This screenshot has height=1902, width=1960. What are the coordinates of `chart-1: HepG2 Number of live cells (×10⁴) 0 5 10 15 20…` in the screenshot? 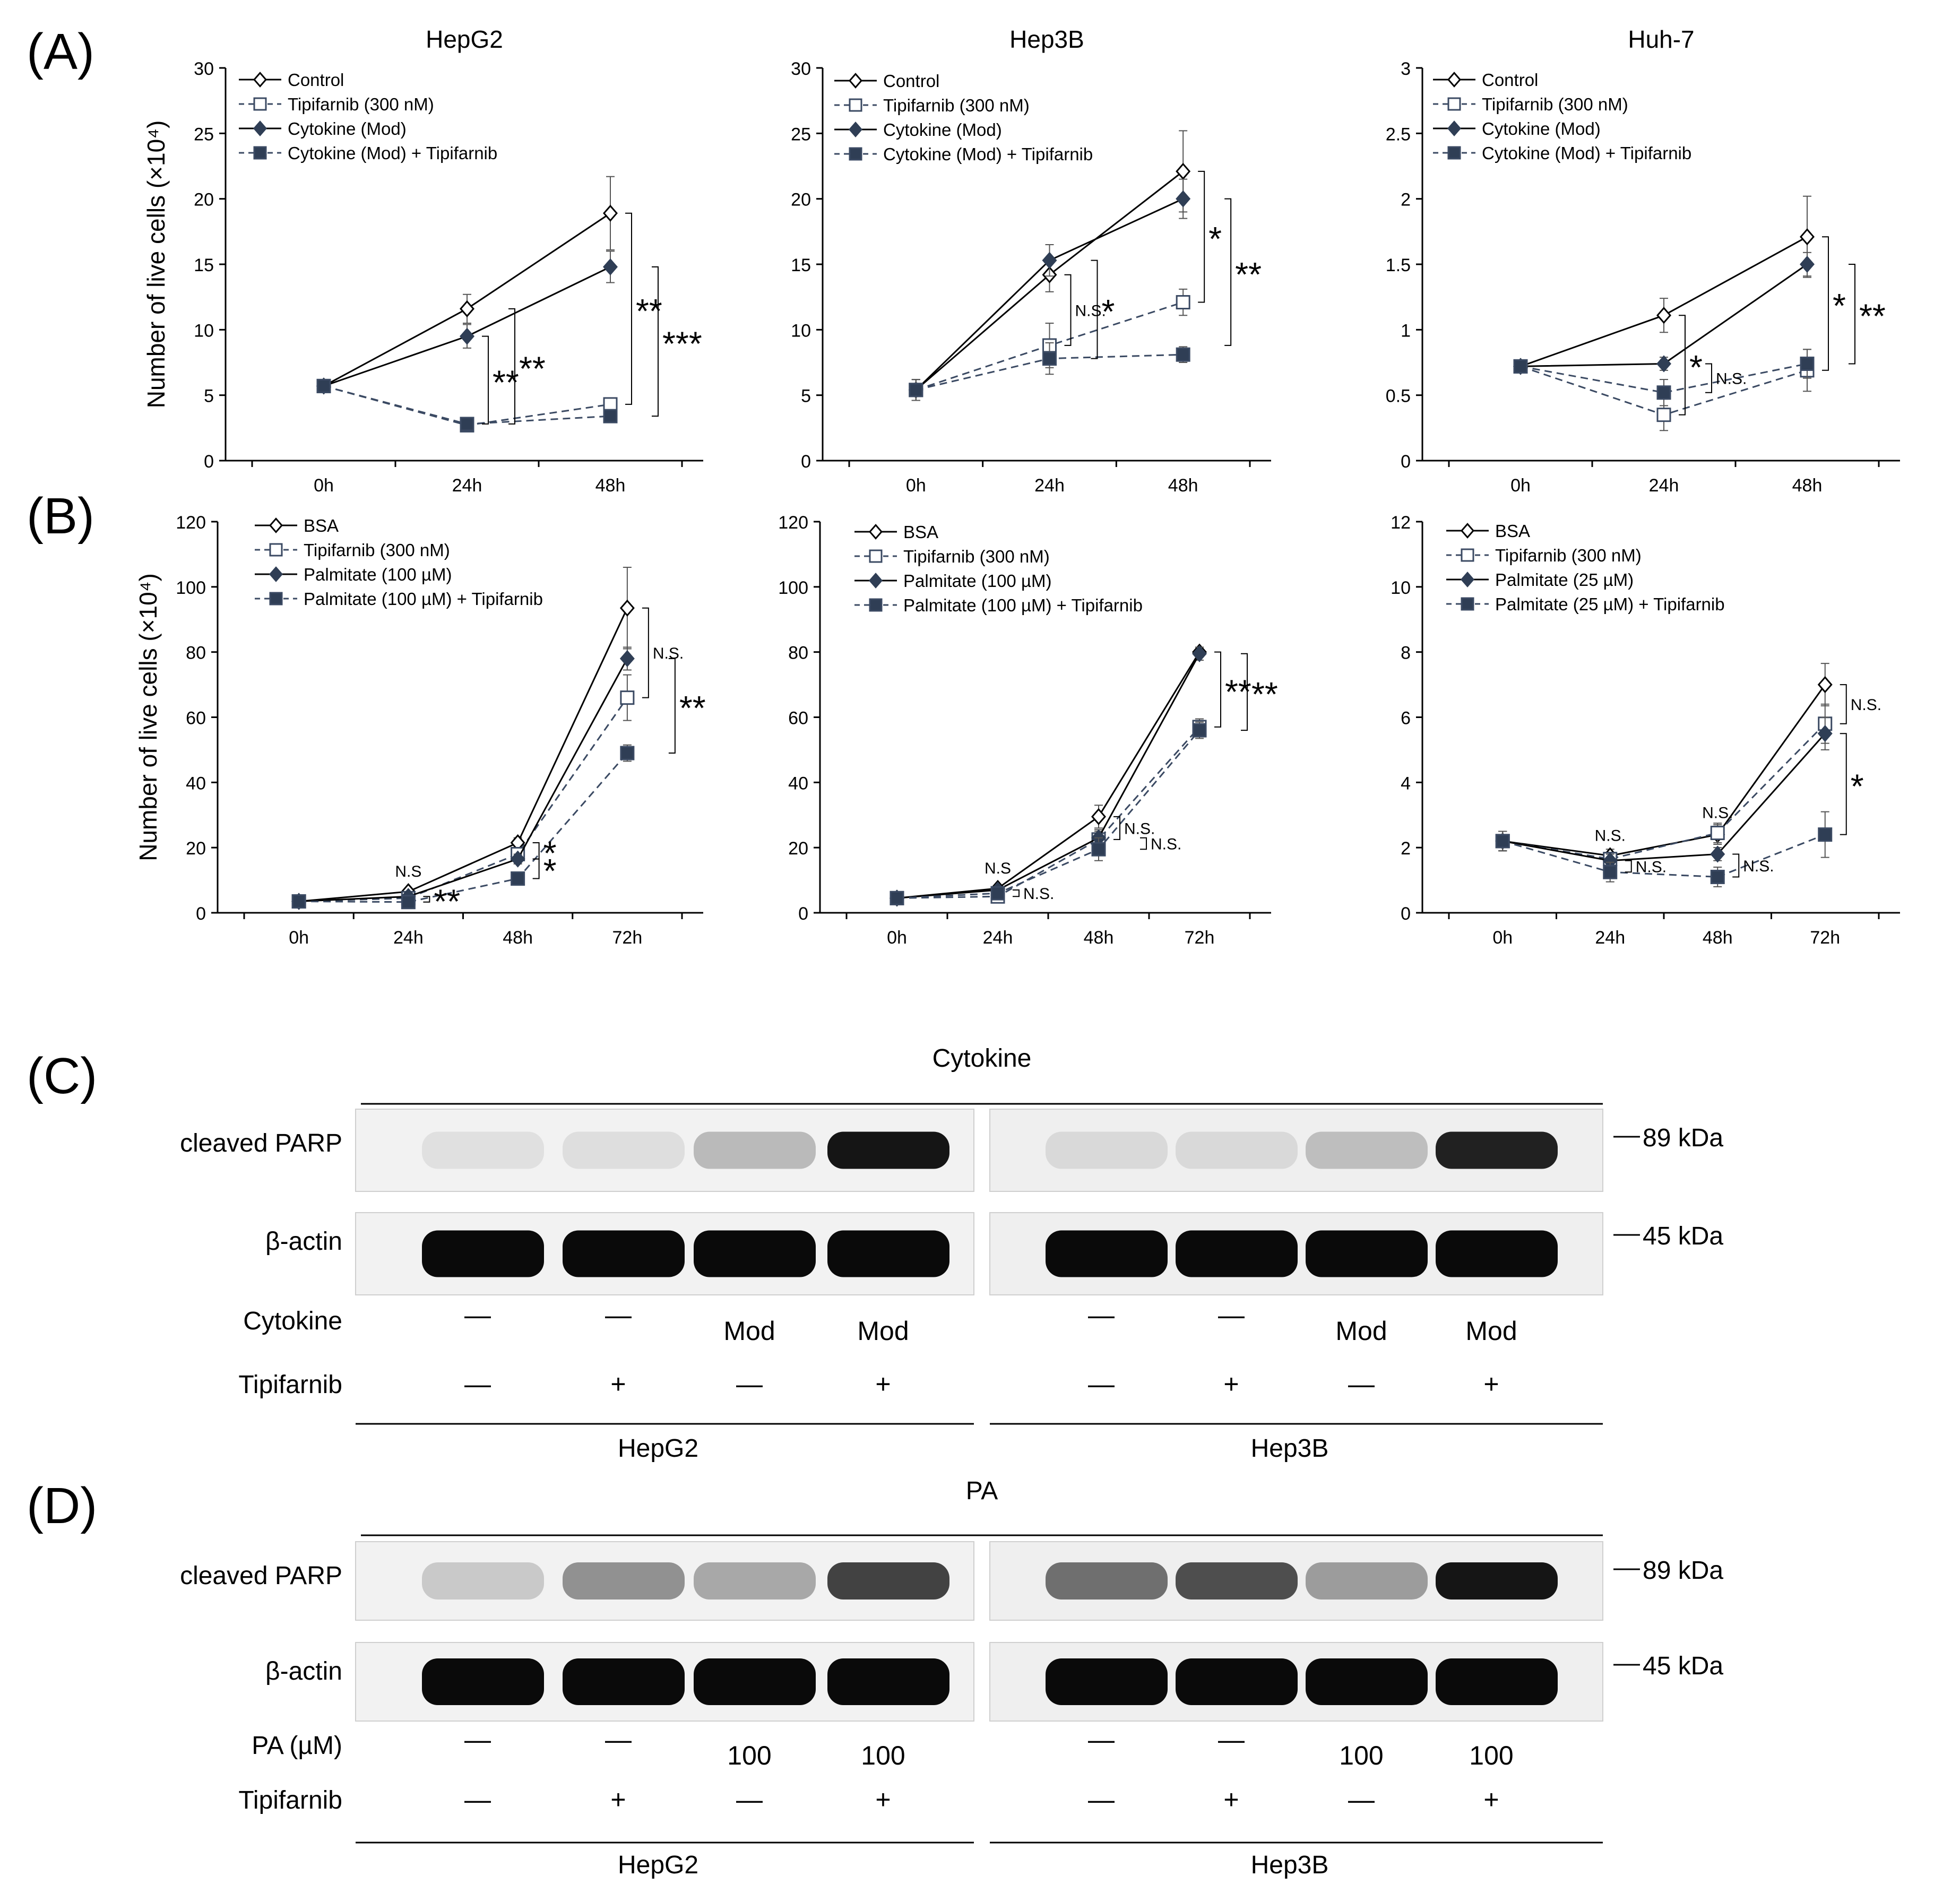 It's located at (422, 260).